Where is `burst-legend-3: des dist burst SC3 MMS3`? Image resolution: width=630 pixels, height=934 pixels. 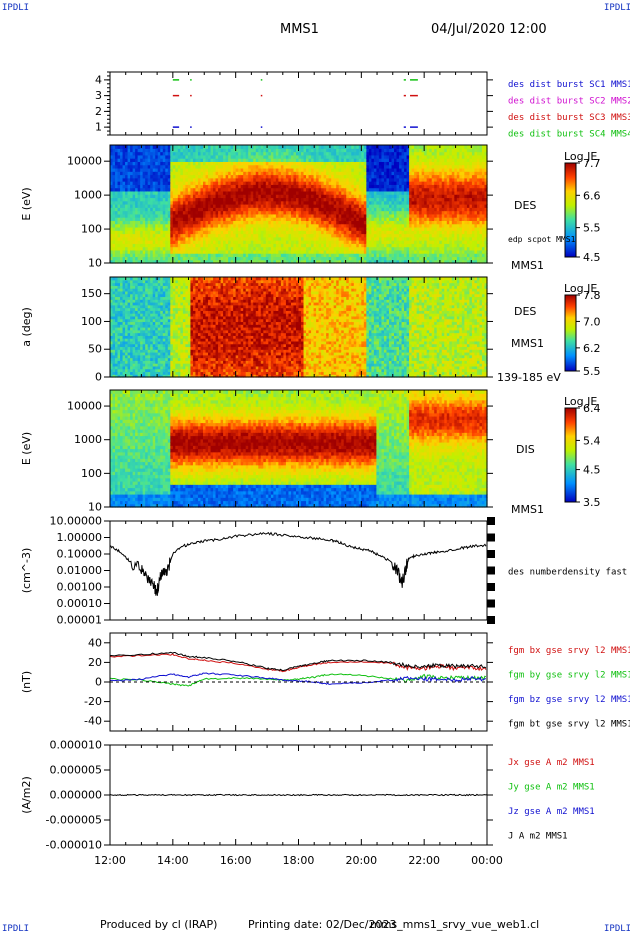
burst-legend-3: des dist burst SC3 MMS3 is located at coordinates (569, 118).